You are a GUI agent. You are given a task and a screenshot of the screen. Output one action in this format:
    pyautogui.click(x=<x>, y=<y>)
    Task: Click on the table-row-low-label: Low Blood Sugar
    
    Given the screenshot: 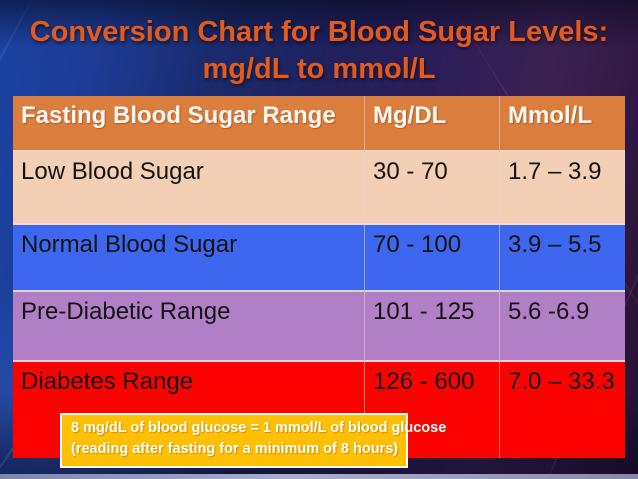 What is the action you would take?
    pyautogui.click(x=189, y=188)
    